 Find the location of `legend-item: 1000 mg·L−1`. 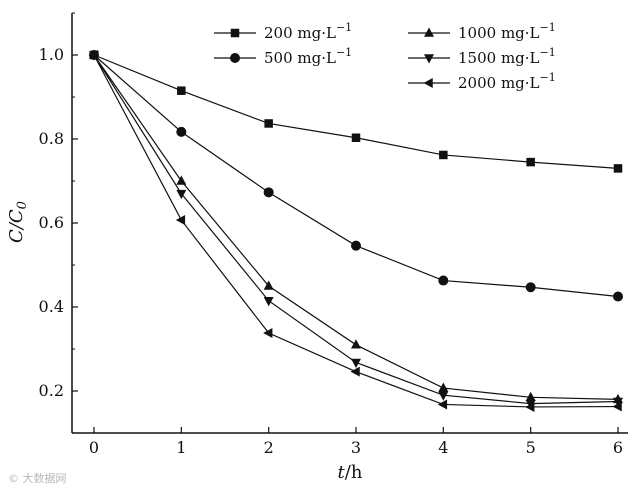

legend-item: 1000 mg·L−1 is located at coordinates (482, 31).